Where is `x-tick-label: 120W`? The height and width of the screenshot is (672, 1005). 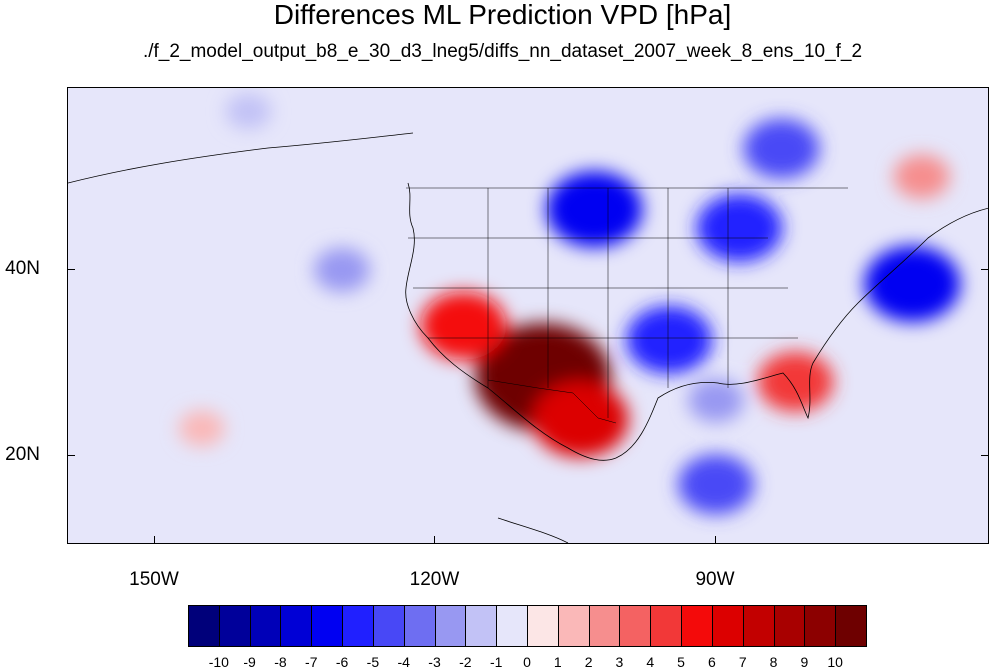 x-tick-label: 120W is located at coordinates (434, 579).